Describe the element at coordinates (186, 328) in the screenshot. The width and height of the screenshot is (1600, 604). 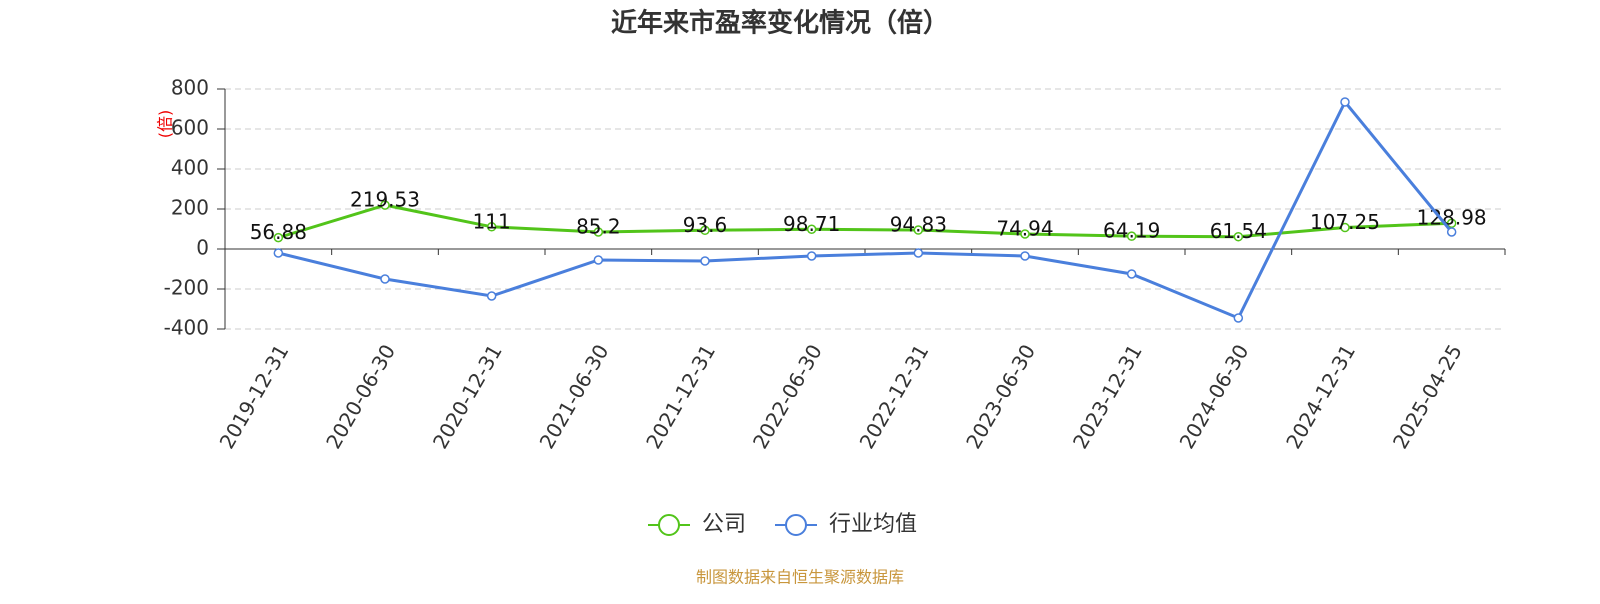
I see `y-tick-label: -400` at that location.